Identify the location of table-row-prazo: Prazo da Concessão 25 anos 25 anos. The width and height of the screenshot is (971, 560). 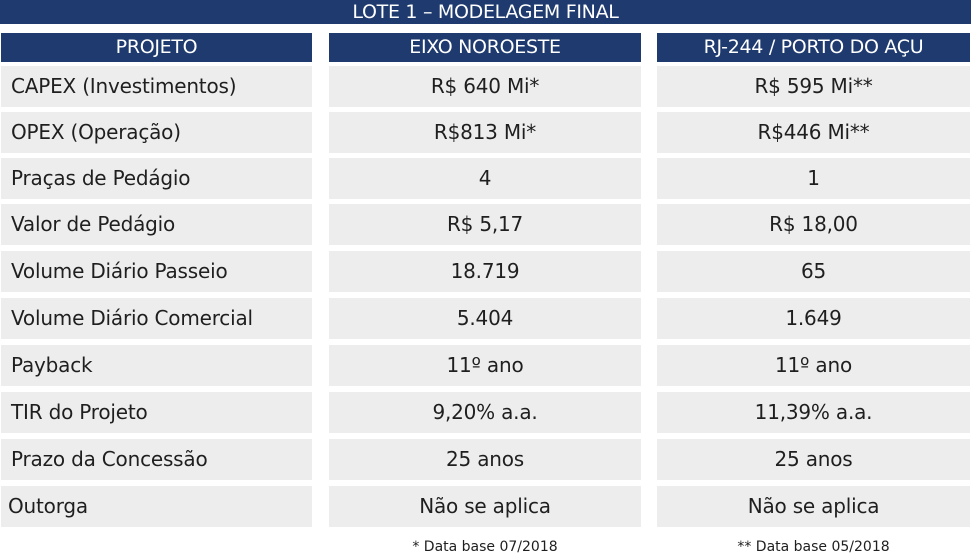
(485, 459).